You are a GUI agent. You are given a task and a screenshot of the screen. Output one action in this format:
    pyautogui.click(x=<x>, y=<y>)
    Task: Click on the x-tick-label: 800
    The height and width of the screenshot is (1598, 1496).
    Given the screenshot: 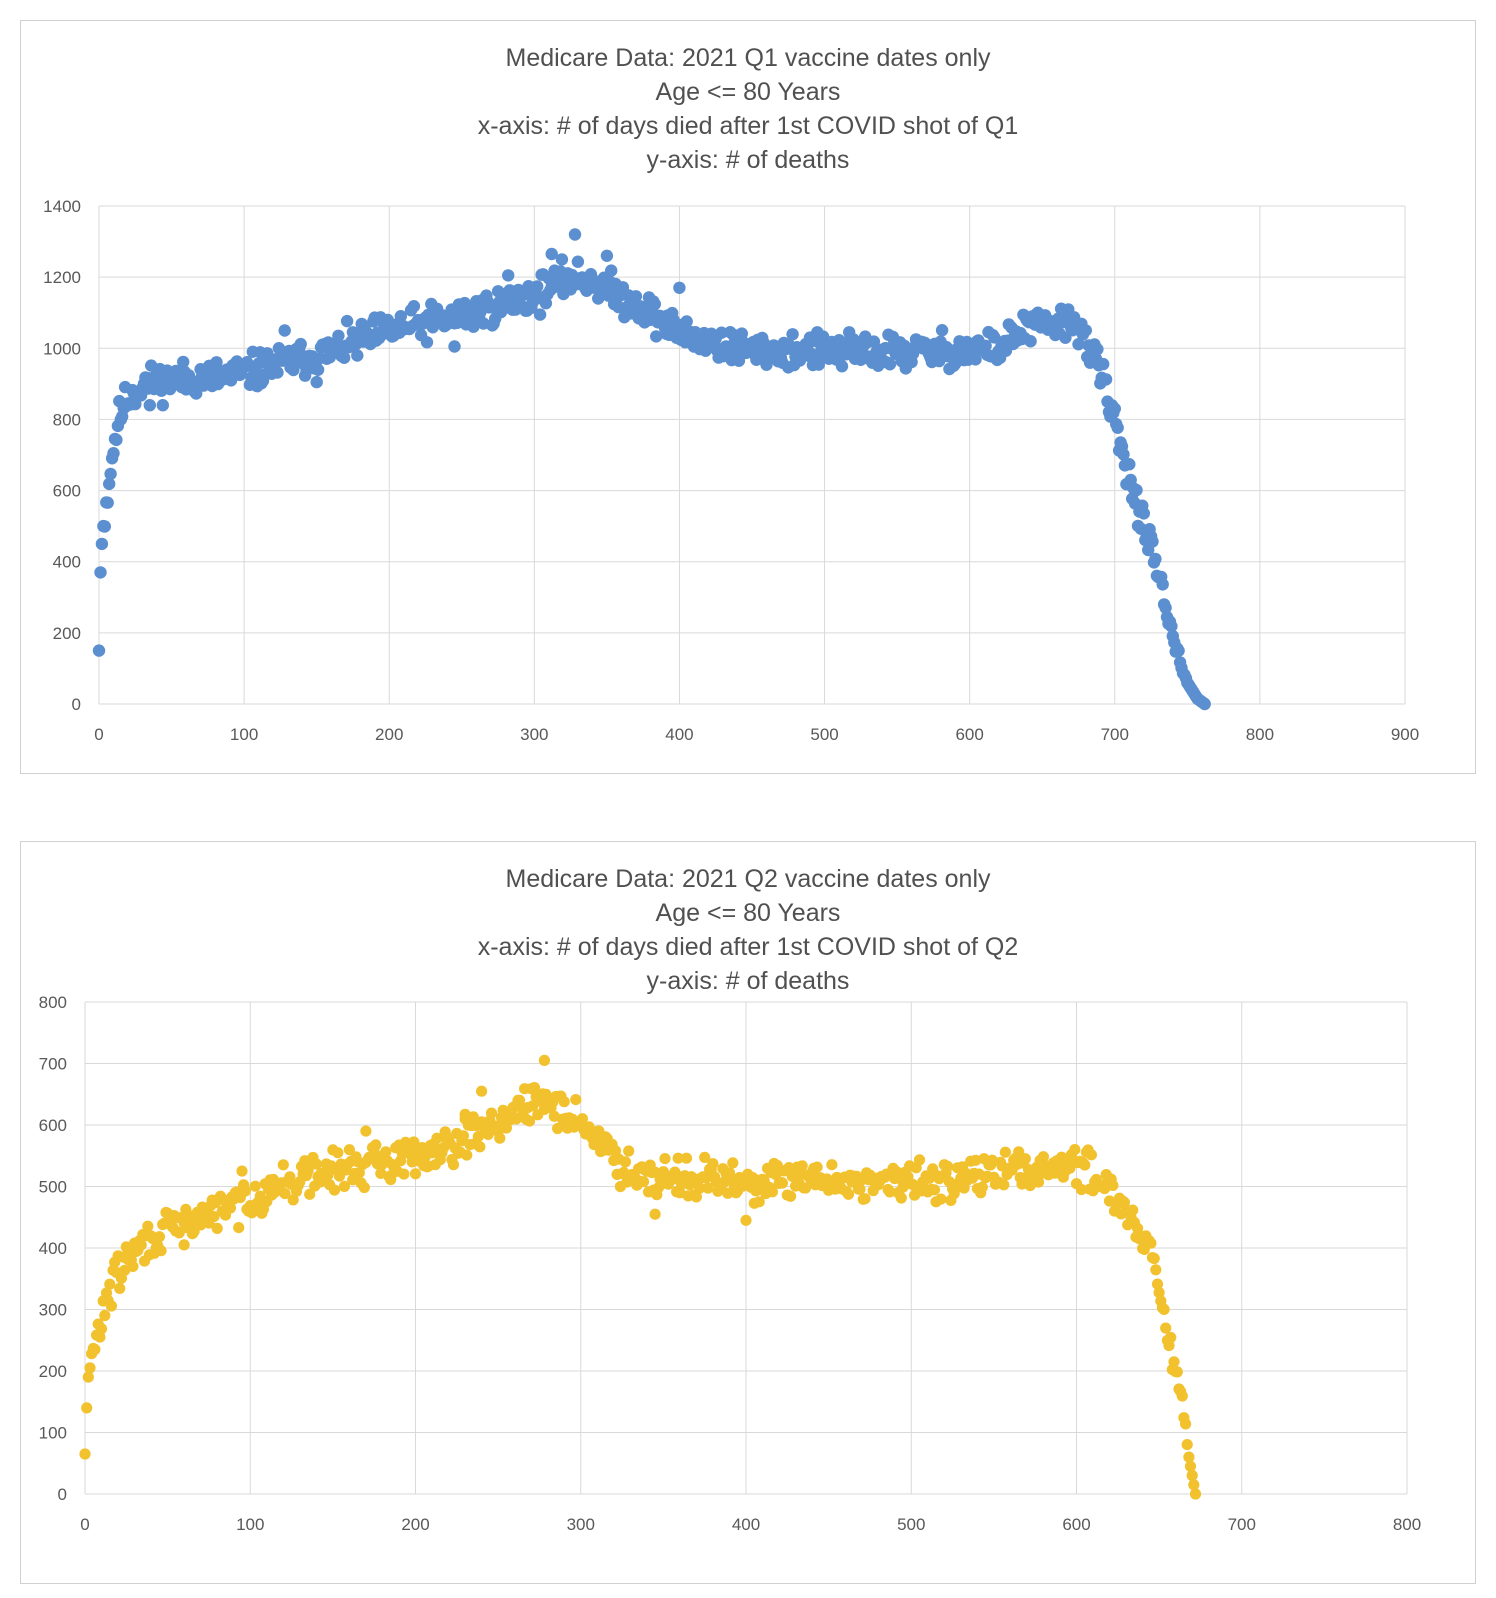 What is the action you would take?
    pyautogui.click(x=1260, y=734)
    